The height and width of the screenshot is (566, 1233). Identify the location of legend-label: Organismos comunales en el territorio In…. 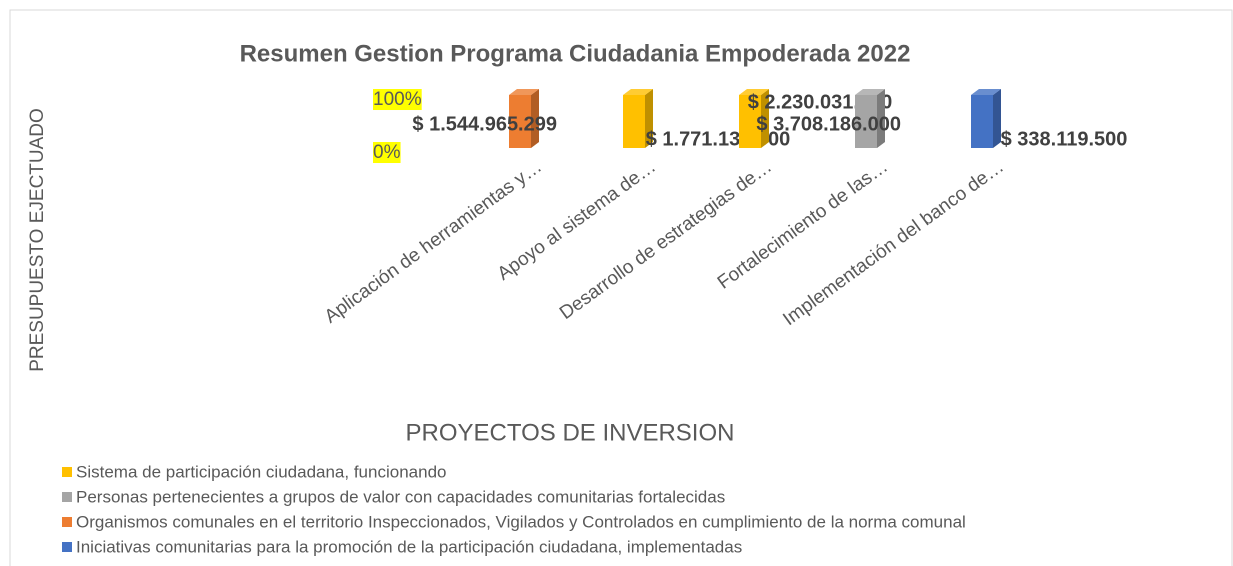
(521, 521).